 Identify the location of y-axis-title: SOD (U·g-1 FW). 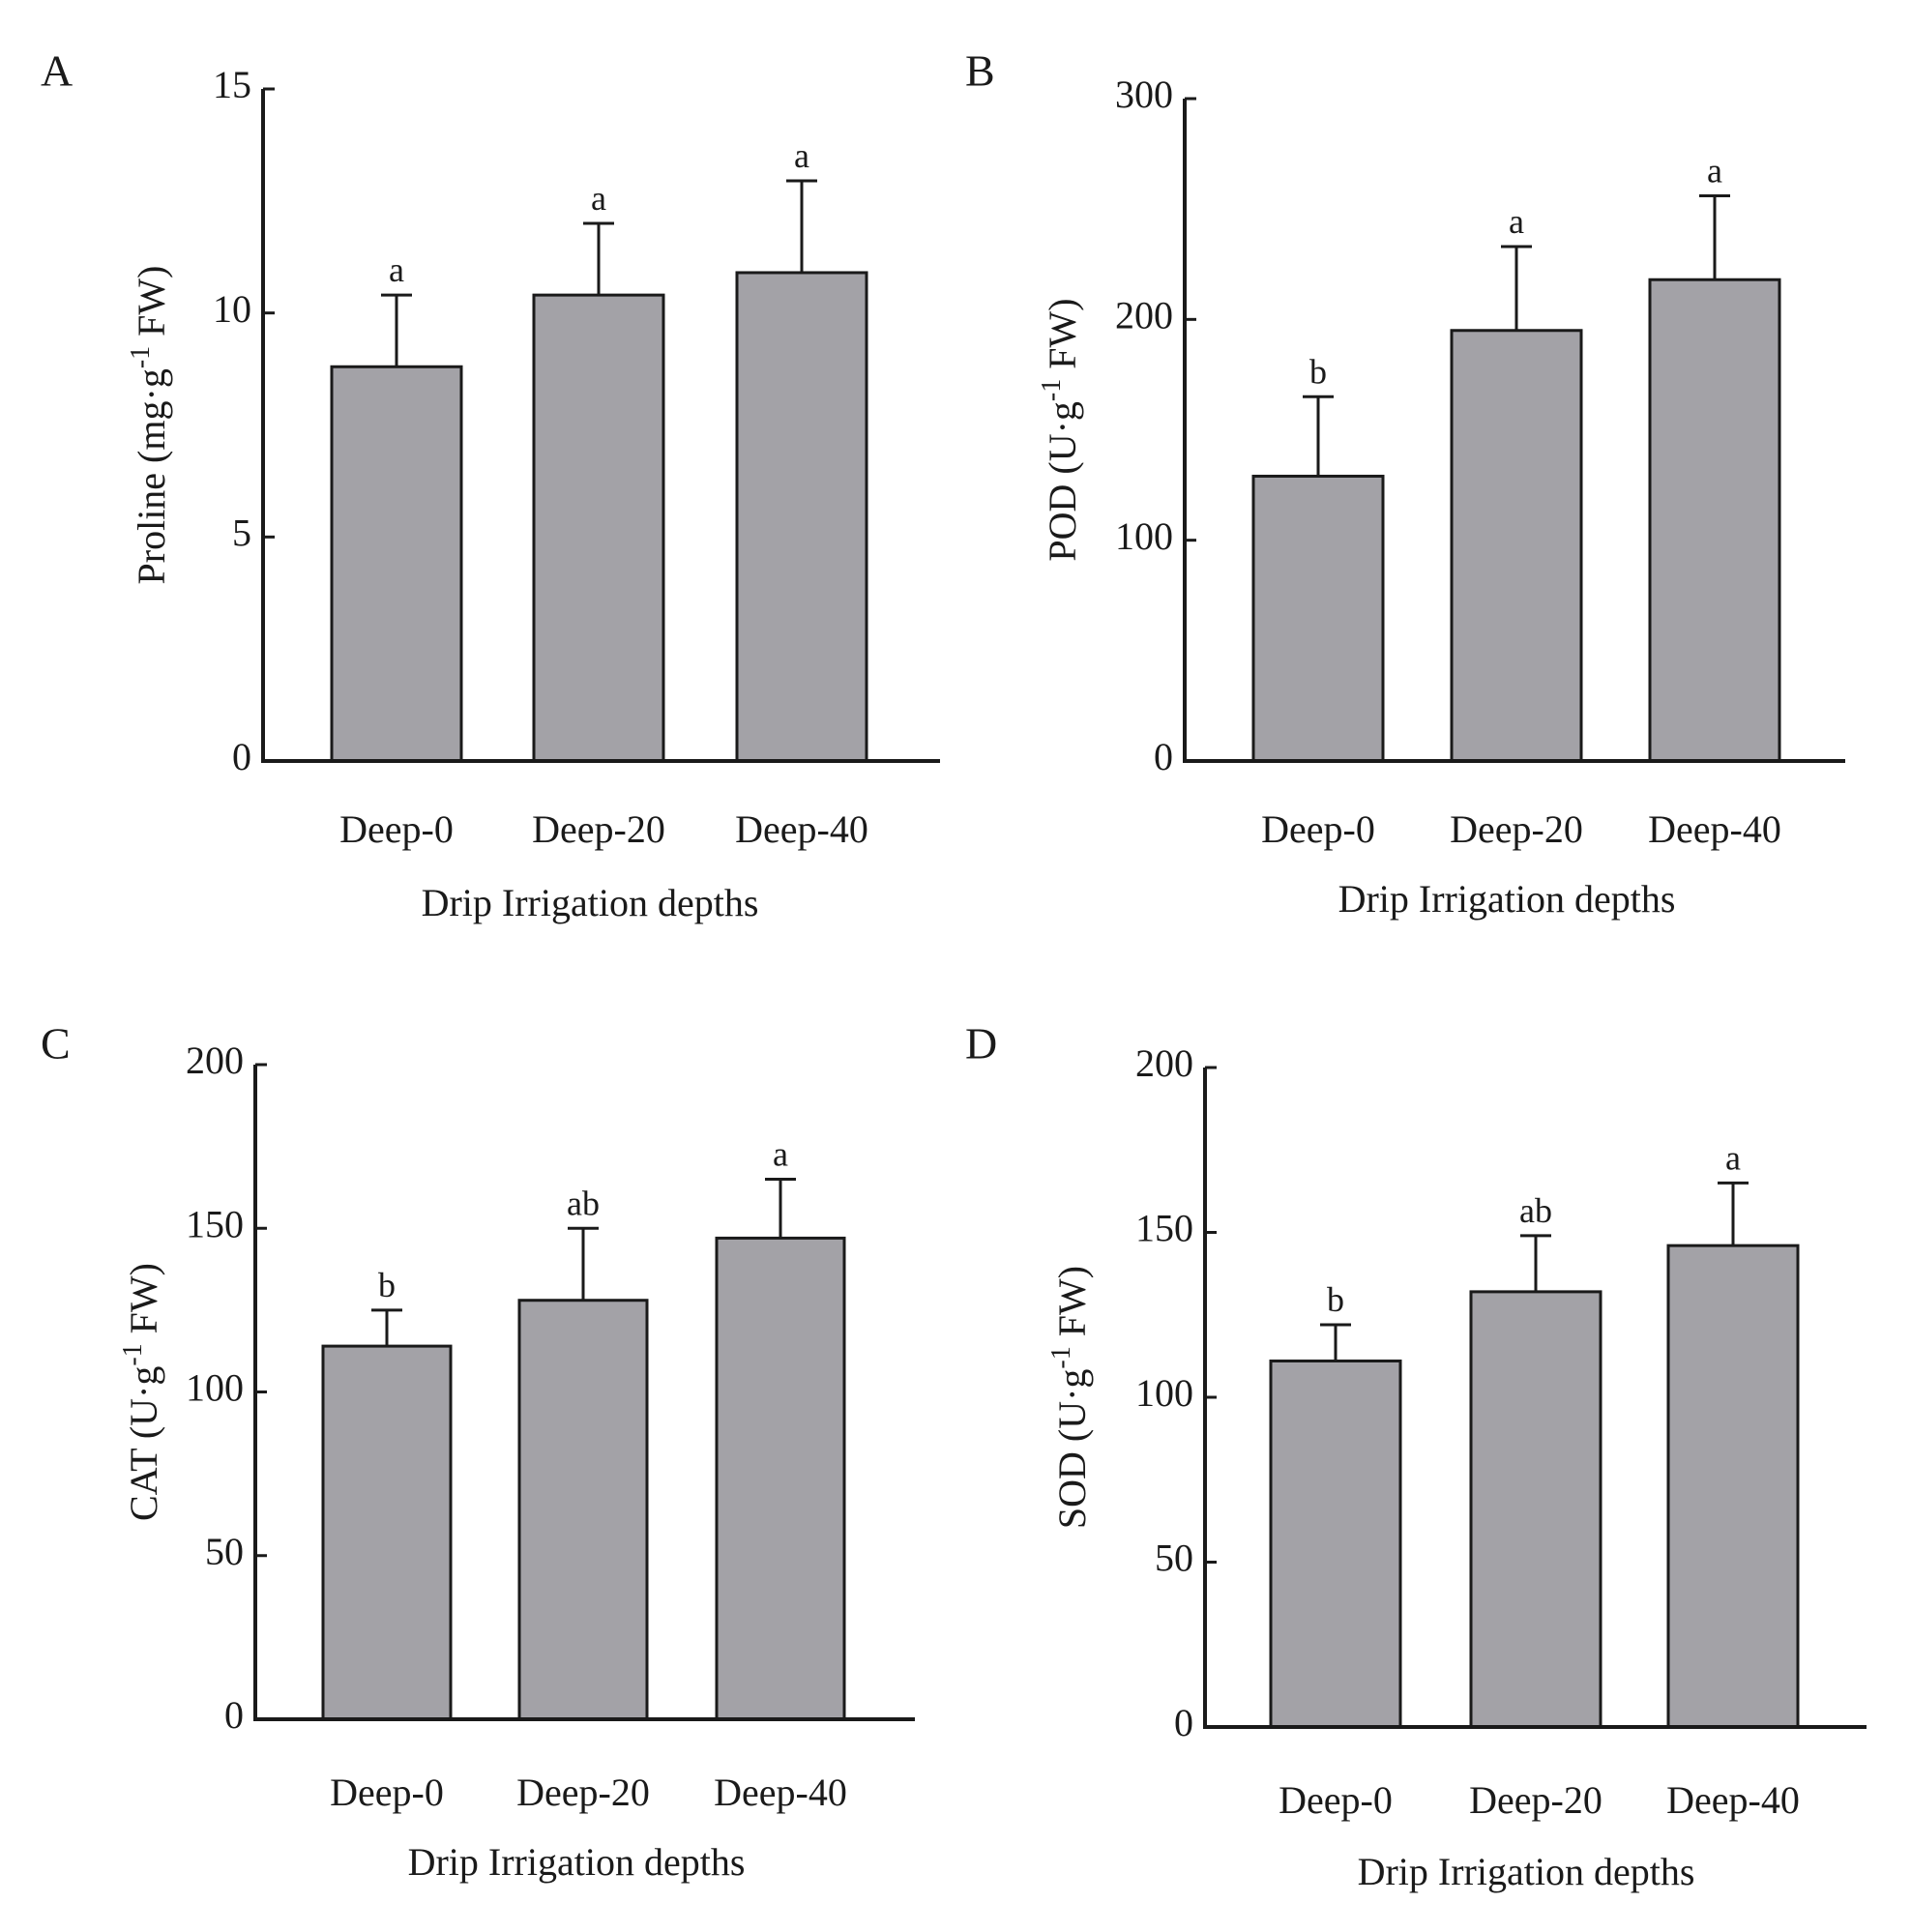
(1070, 1397).